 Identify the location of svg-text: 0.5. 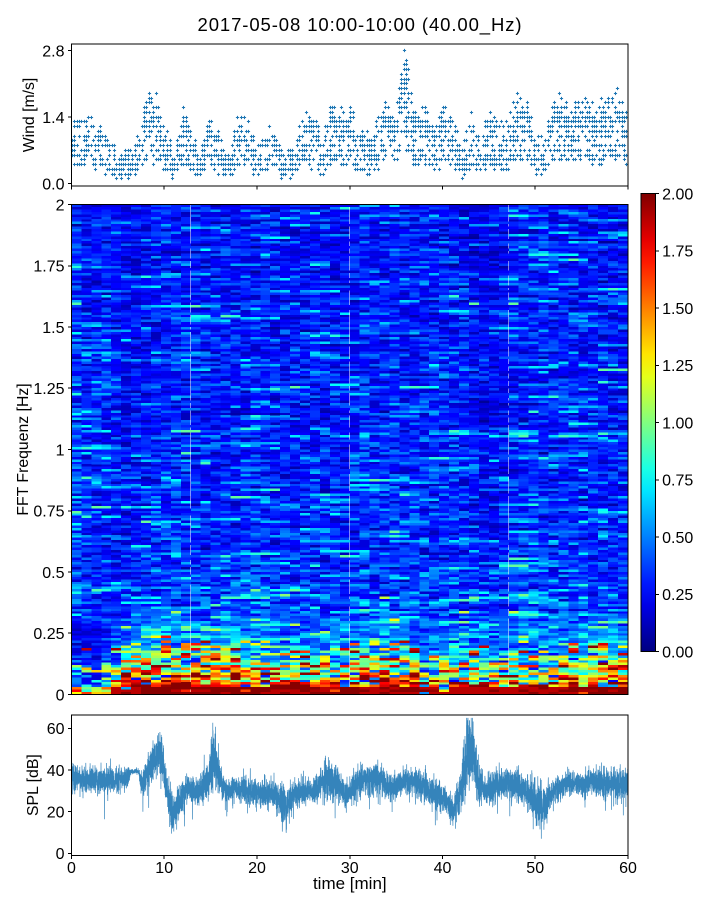
(53, 573).